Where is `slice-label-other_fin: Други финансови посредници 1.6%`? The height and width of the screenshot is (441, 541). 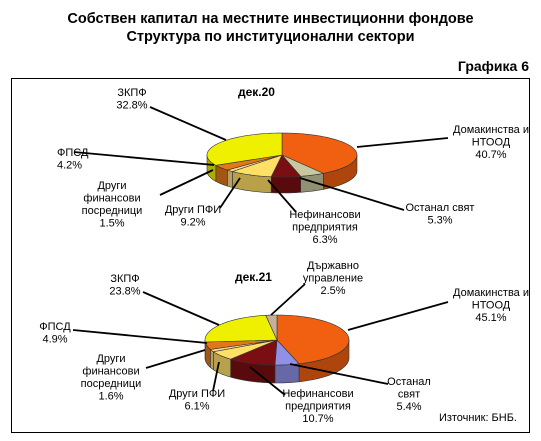 slice-label-other_fin: Други финансови посредници 1.6% is located at coordinates (111, 378).